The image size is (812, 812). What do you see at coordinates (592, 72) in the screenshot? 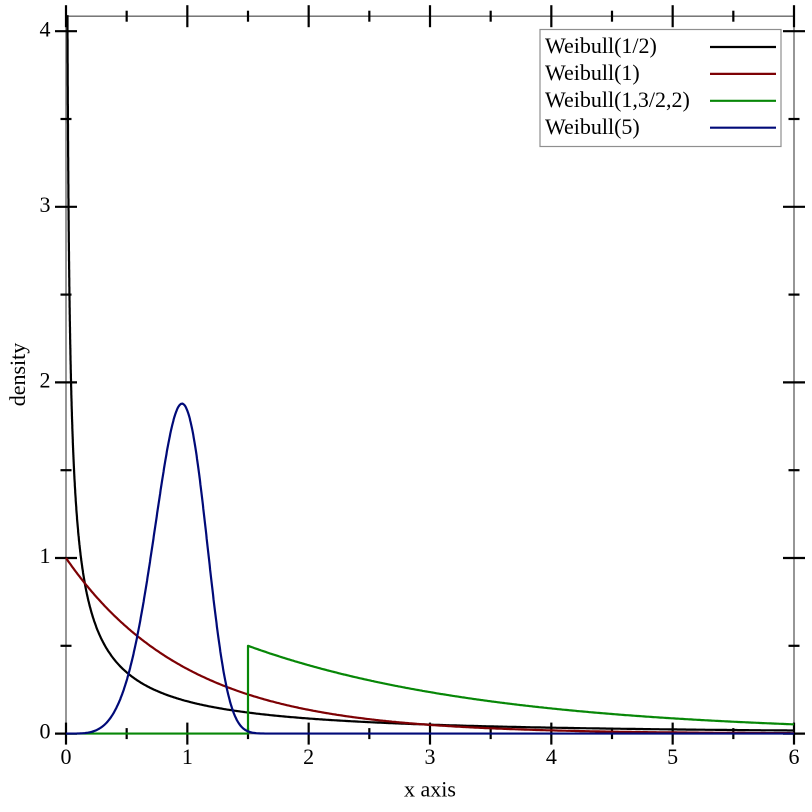
I see `svg-text: Weibull(1)` at bounding box center [592, 72].